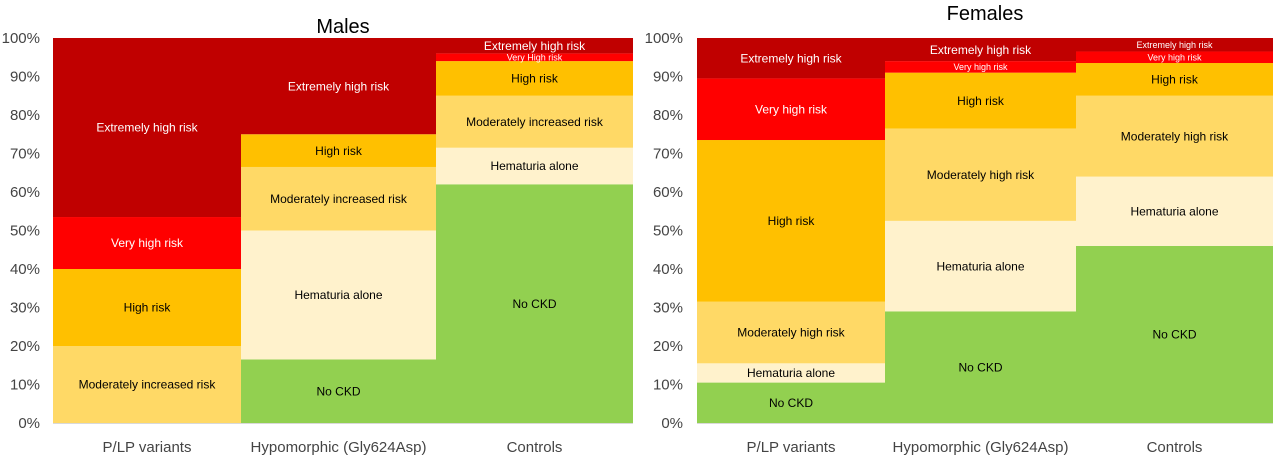 Image resolution: width=1280 pixels, height=460 pixels. What do you see at coordinates (342, 27) in the screenshot?
I see `chart-title: Males` at bounding box center [342, 27].